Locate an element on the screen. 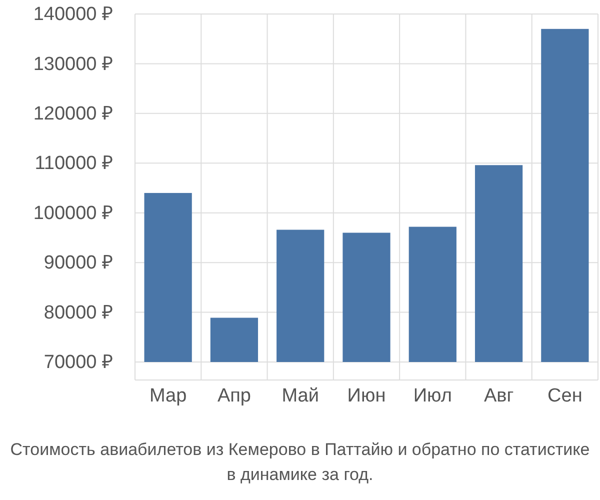  y-tick-label: 100000 ₽ is located at coordinates (73, 213).